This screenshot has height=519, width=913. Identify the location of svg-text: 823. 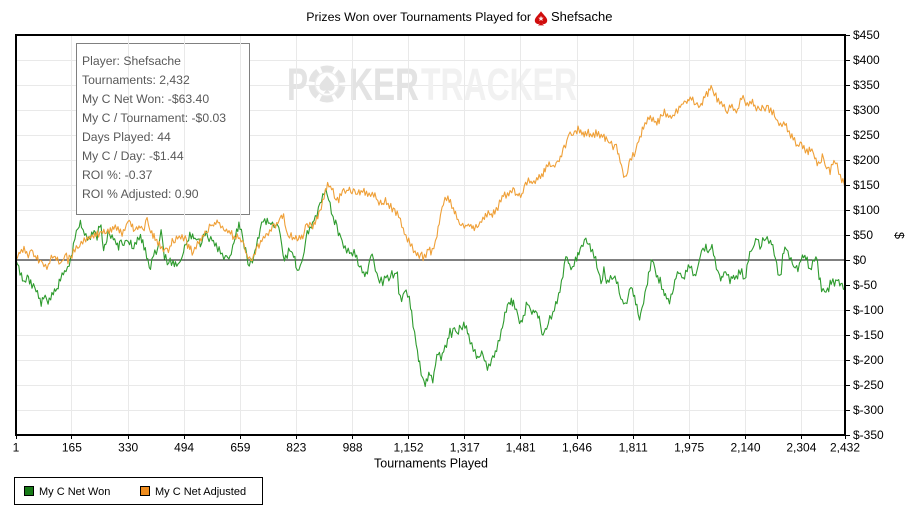
(296, 448).